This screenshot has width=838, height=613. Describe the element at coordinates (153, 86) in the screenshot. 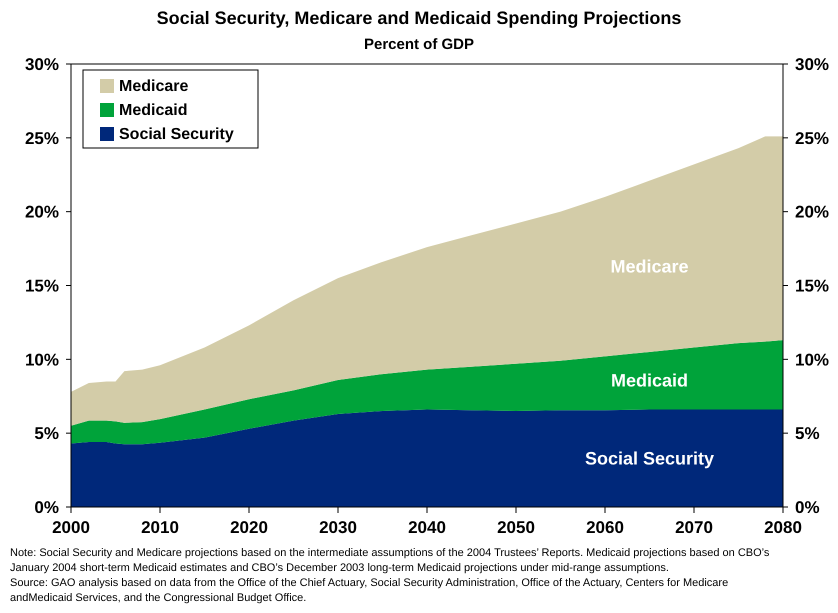

I see `legend-label: Medicare` at that location.